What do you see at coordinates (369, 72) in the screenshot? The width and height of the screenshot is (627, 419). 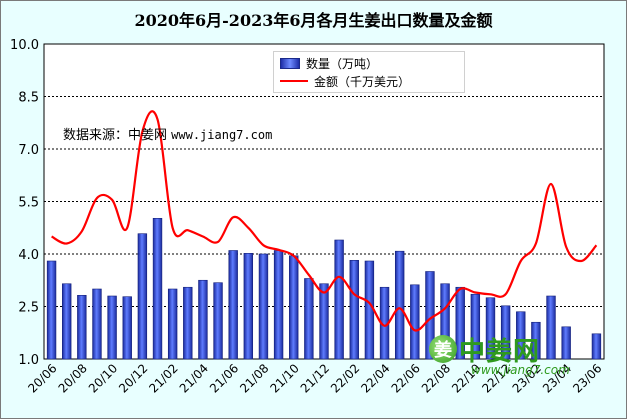 I see `legend: 数量（万吨） 金额（千万美元）` at bounding box center [369, 72].